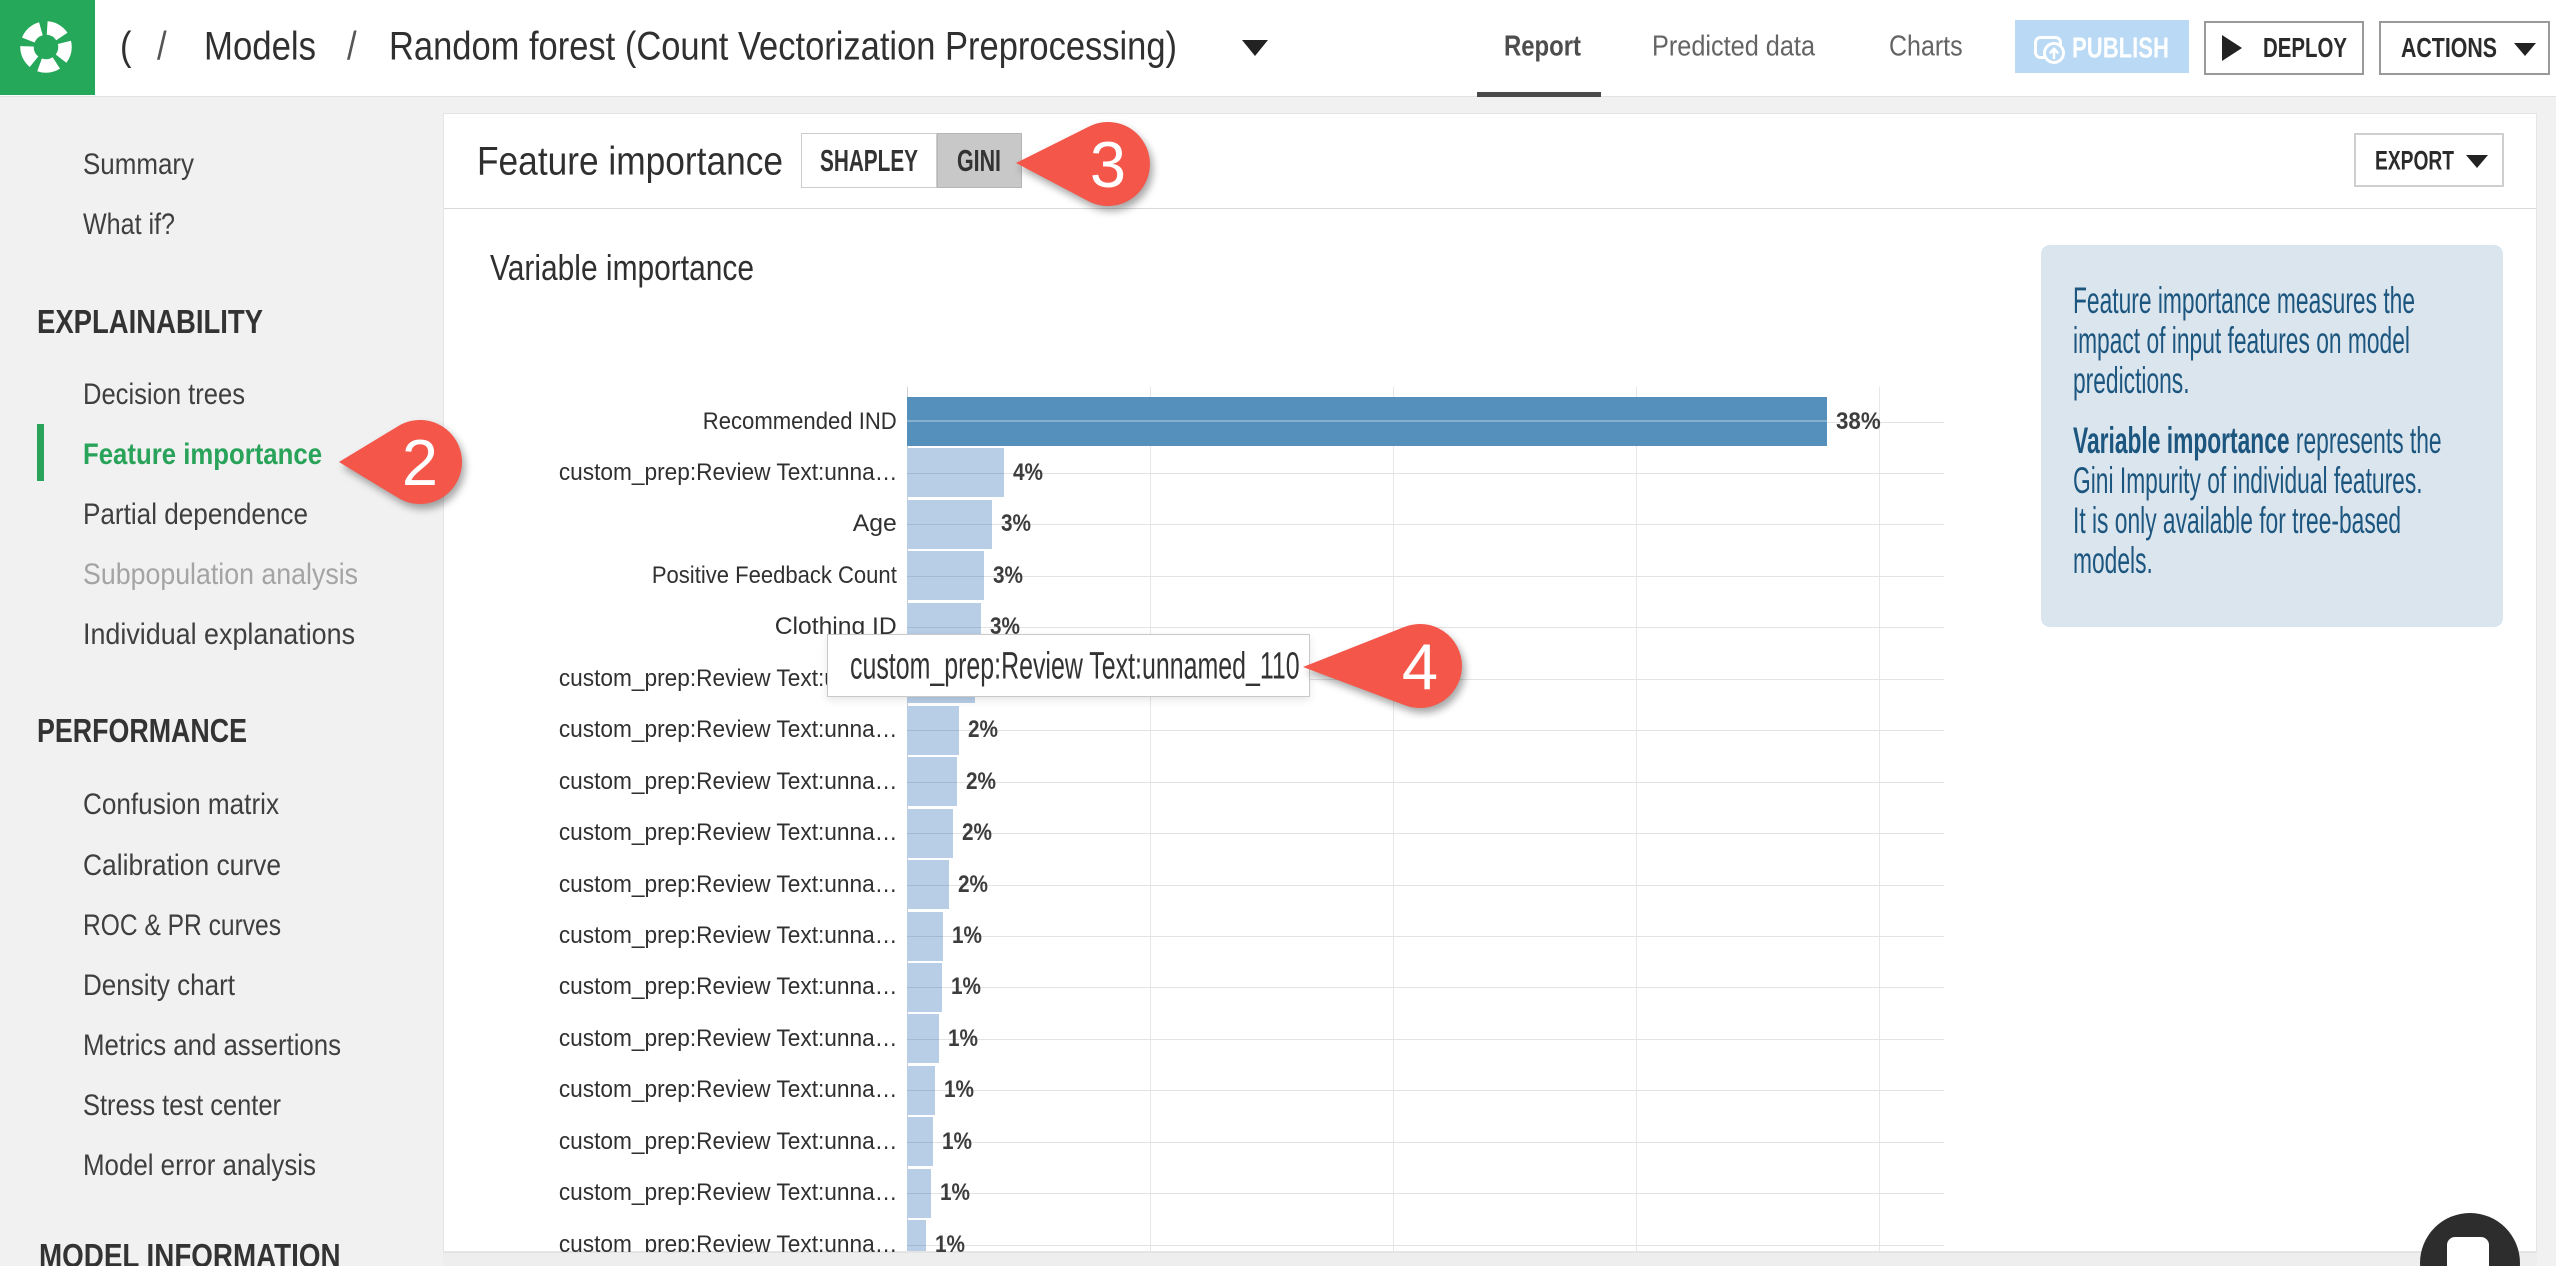  What do you see at coordinates (1108, 164) in the screenshot?
I see `svg-text: 3` at bounding box center [1108, 164].